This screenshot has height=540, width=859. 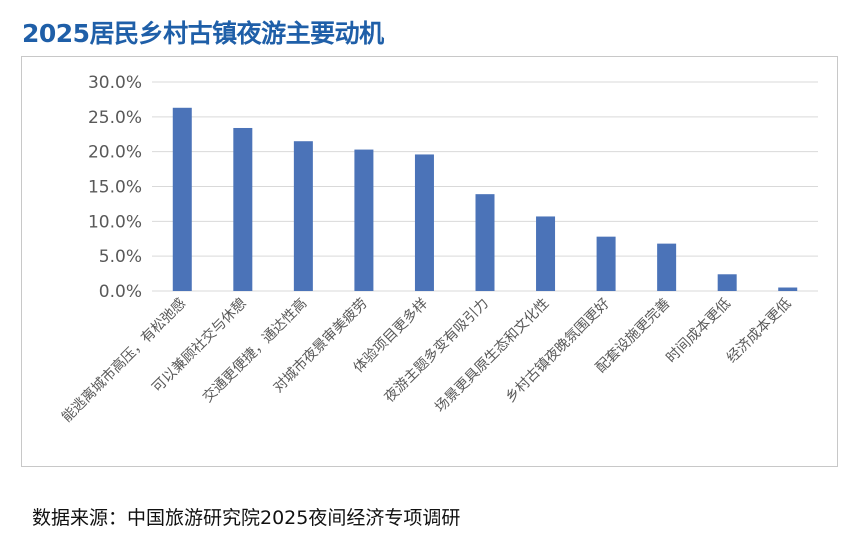 What do you see at coordinates (759, 331) in the screenshot?
I see `x-tick-label: 经济成本更低` at bounding box center [759, 331].